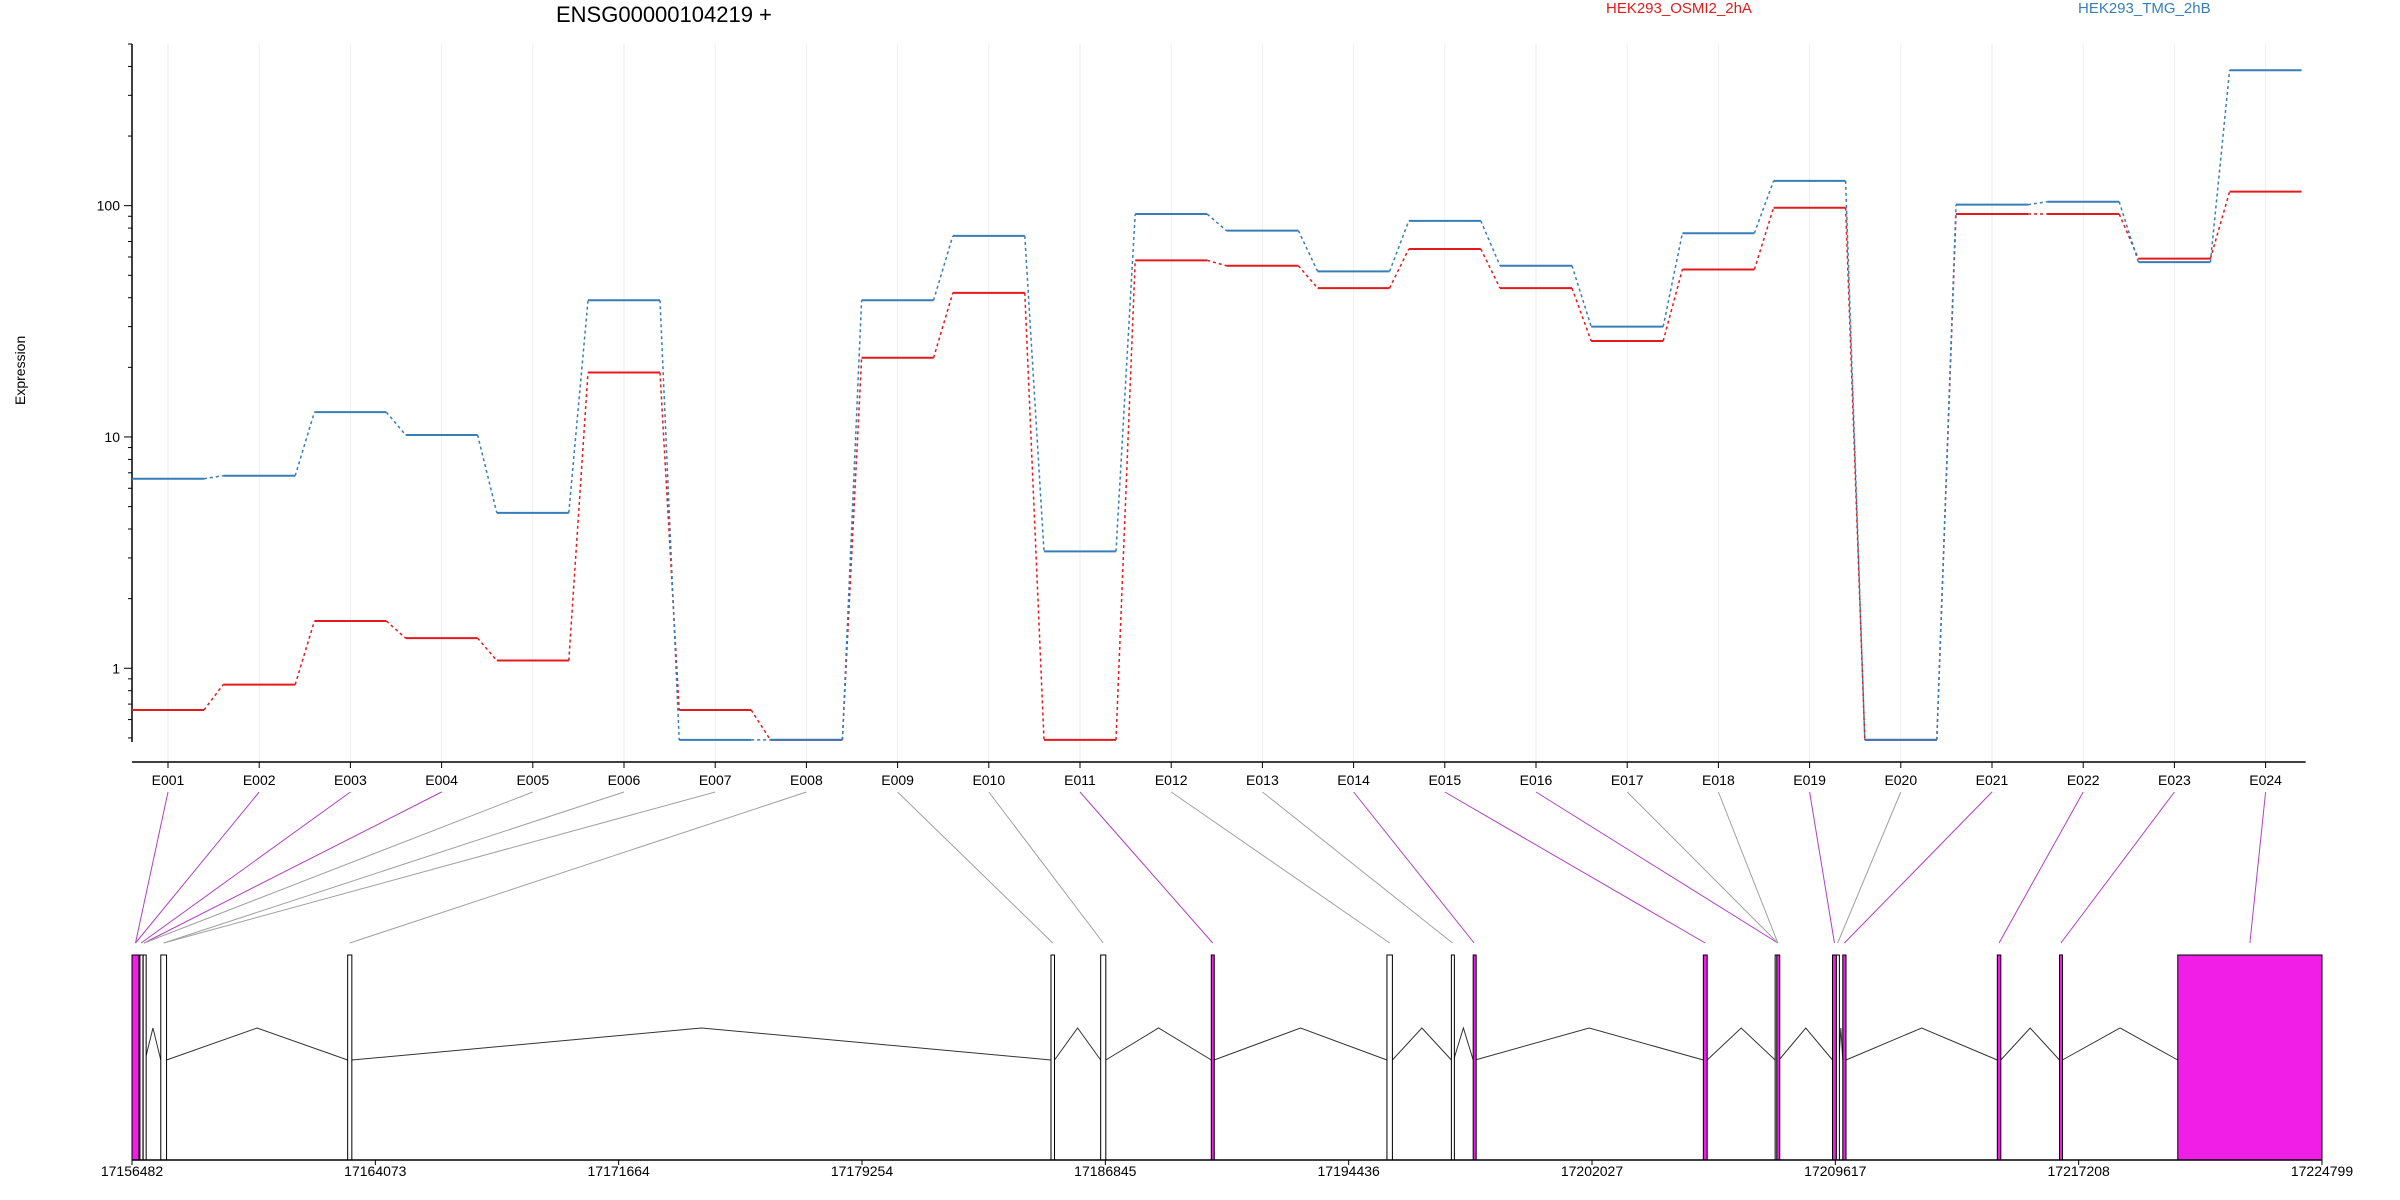 The image size is (2400, 1200). Describe the element at coordinates (988, 780) in the screenshot. I see `x-tick-label-e010: E010` at that location.